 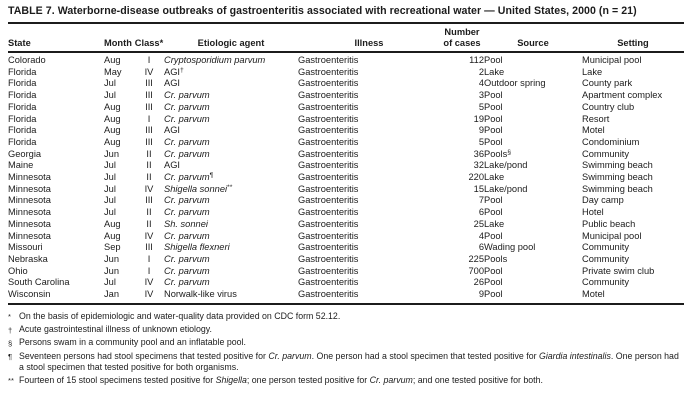 What do you see at coordinates (11, 381) in the screenshot?
I see `footnote-symbol: **` at bounding box center [11, 381].